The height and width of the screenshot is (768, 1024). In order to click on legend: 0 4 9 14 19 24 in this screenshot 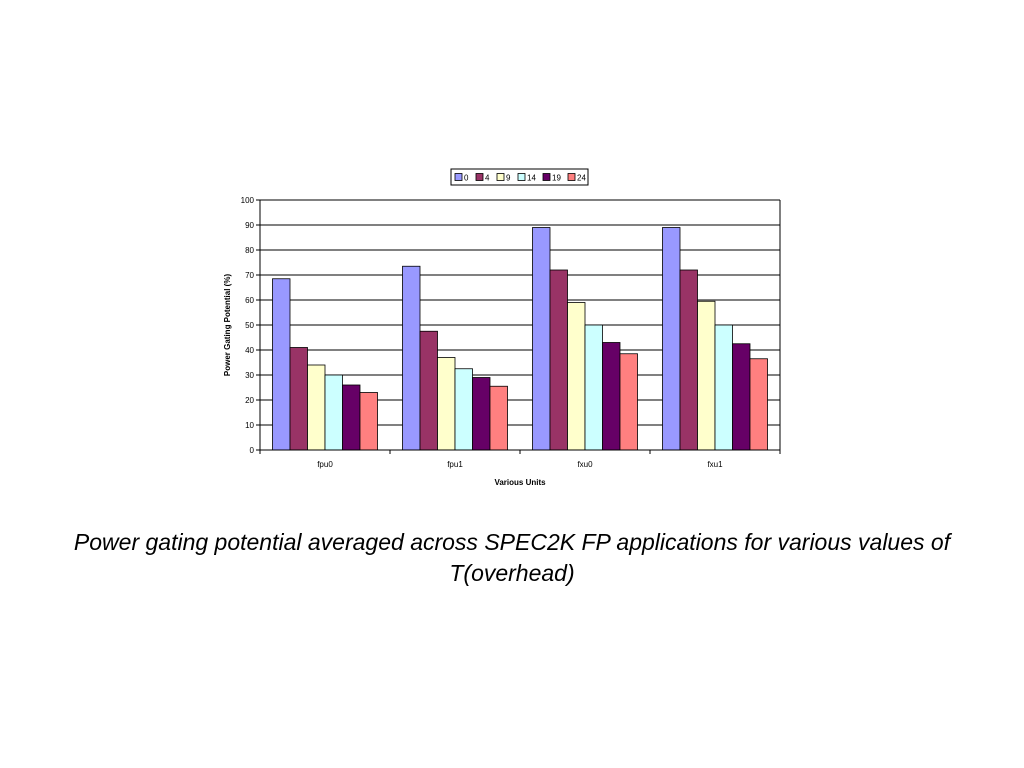, I will do `click(519, 177)`.